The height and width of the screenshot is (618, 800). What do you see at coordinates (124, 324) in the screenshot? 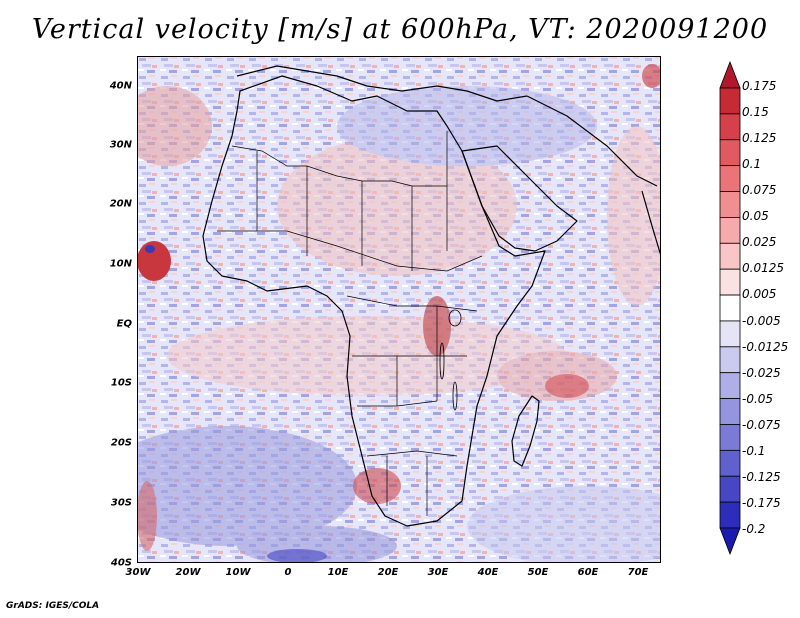
I see `lat-label-eq: EQ` at bounding box center [124, 324].